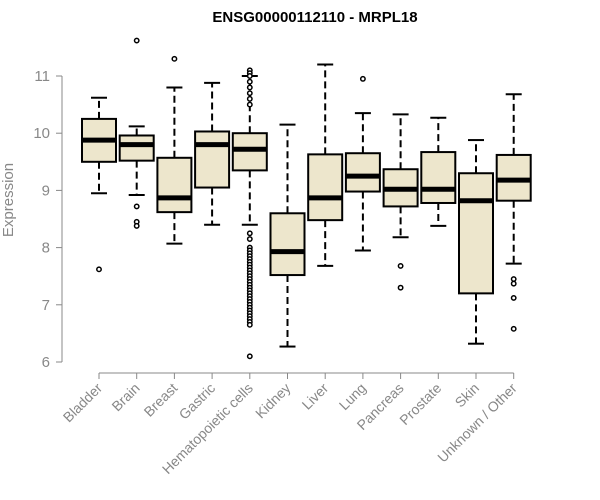  What do you see at coordinates (99, 184) in the screenshot?
I see `box-bladder` at bounding box center [99, 184].